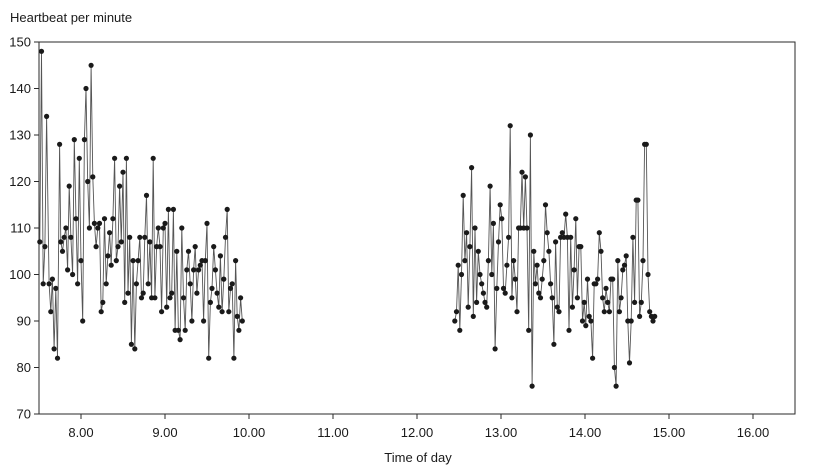 This screenshot has height=468, width=814. What do you see at coordinates (417, 432) in the screenshot?
I see `x-tick-label: 12.00` at bounding box center [417, 432].